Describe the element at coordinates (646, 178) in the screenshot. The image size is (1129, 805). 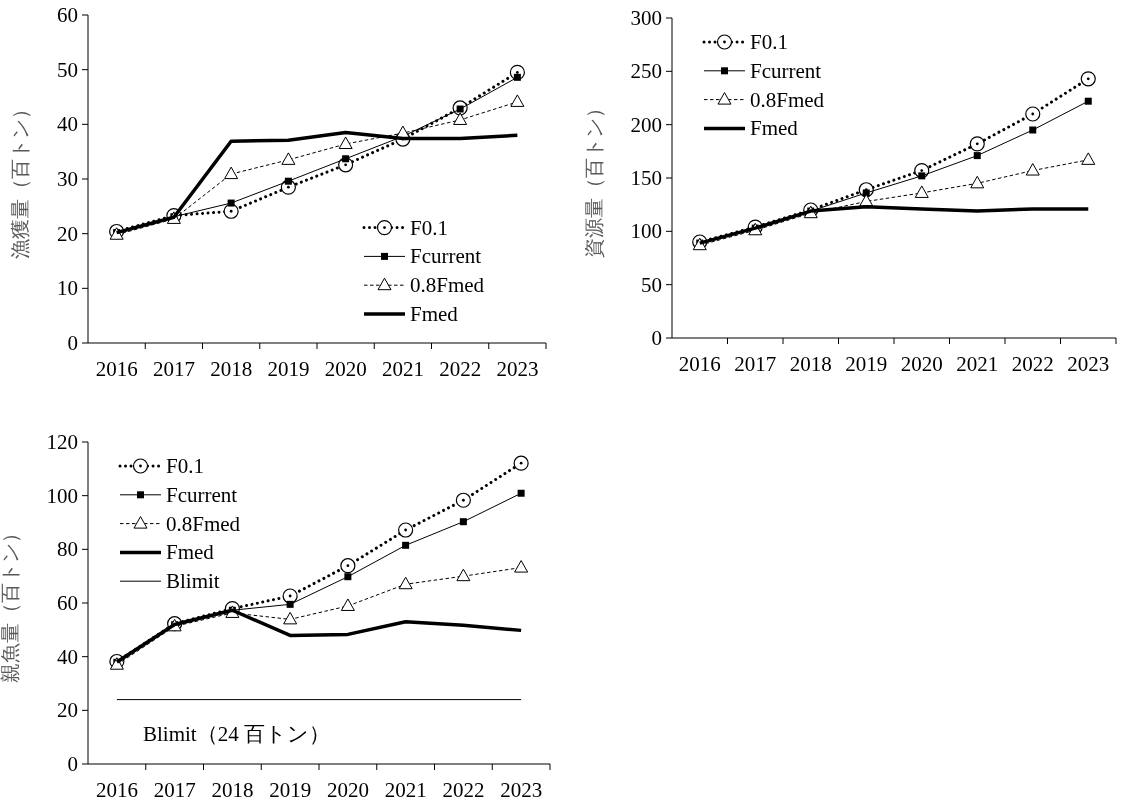
I see `y-tick-label: 150` at that location.